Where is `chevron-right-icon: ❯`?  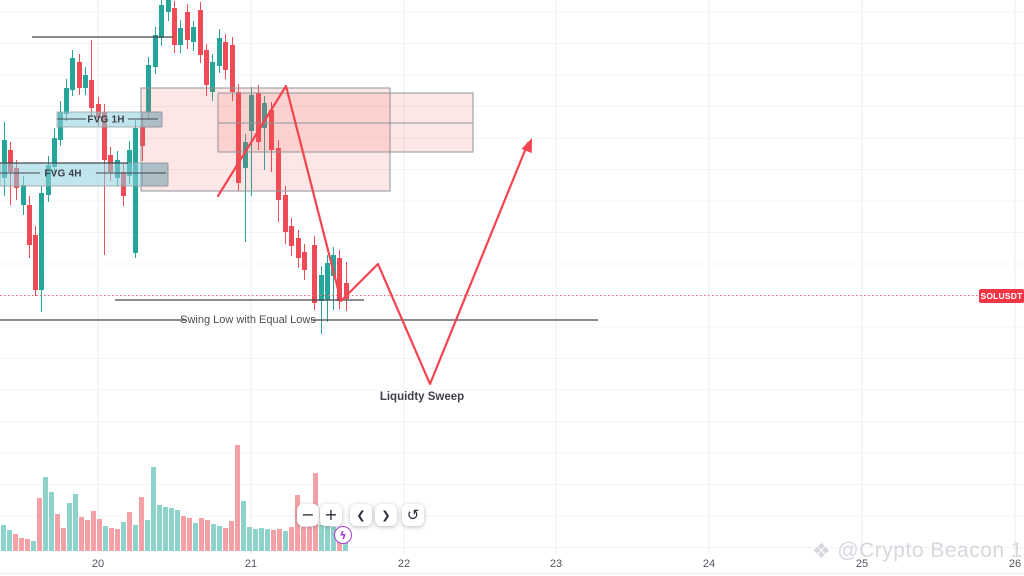 chevron-right-icon: ❯ is located at coordinates (386, 515).